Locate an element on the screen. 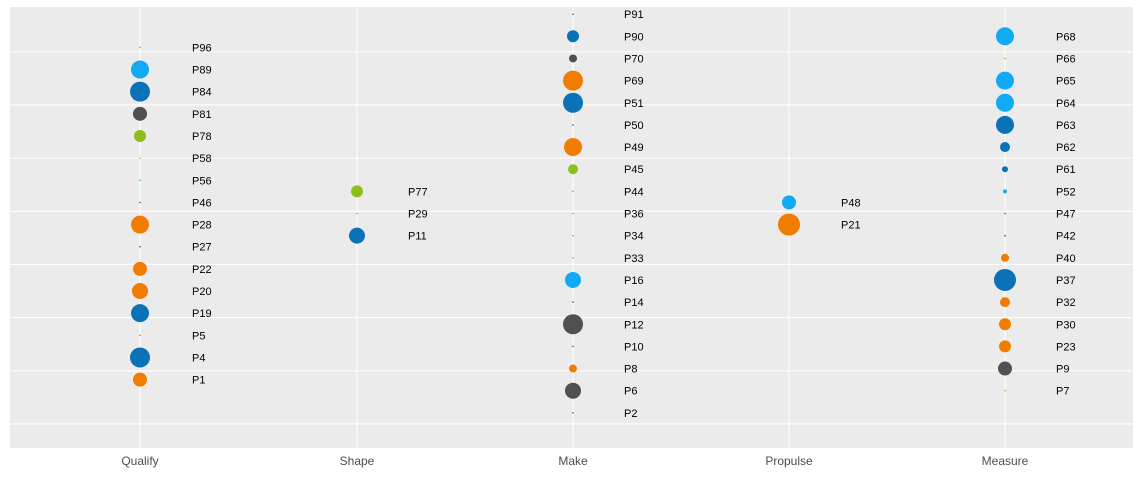 The width and height of the screenshot is (1143, 477). data-point-p22 is located at coordinates (140, 268).